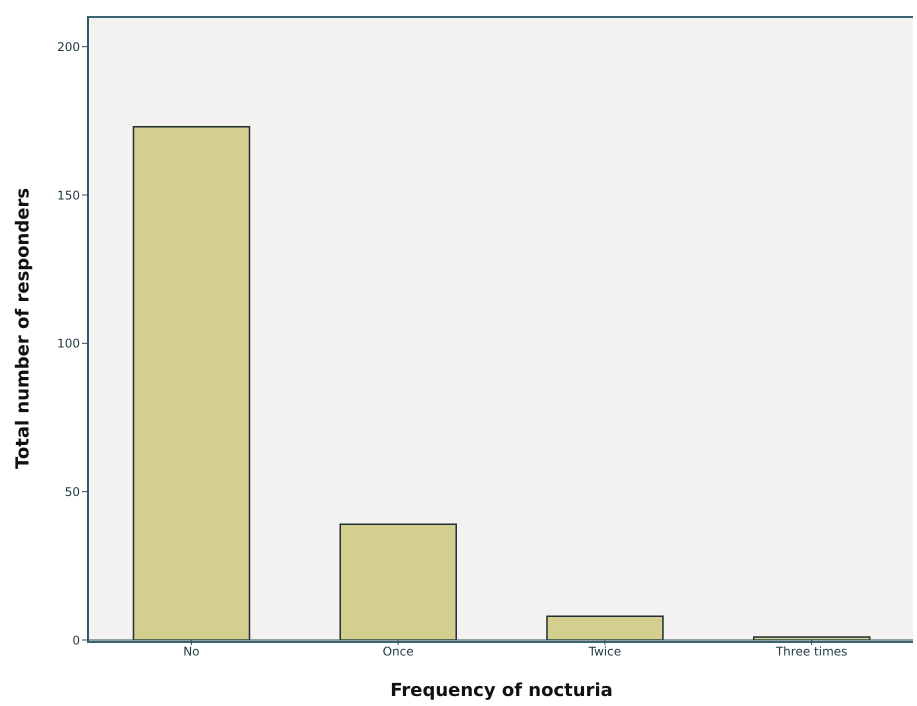 Image resolution: width=917 pixels, height=706 pixels. I want to click on y-axis-title: Total number of responders, so click(23, 329).